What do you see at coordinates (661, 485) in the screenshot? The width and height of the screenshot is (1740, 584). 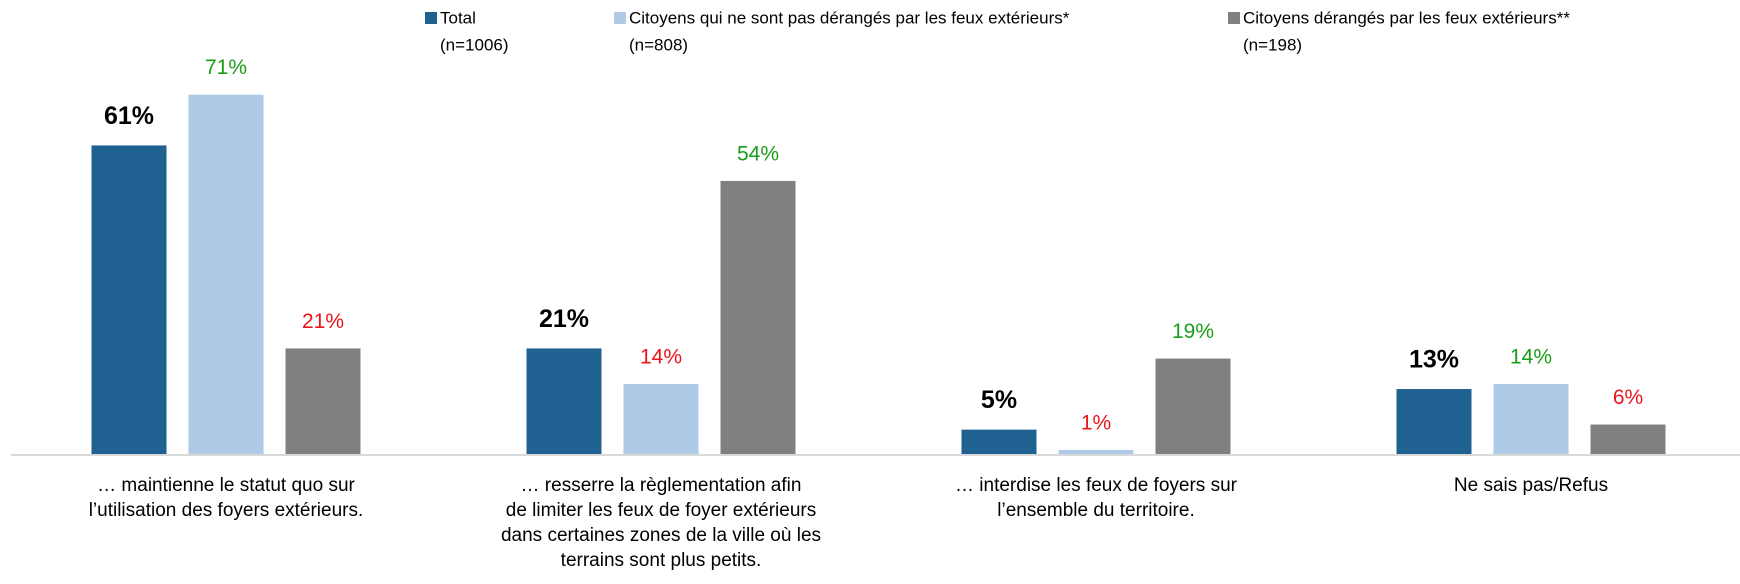 I see `category-label: … resserre la règlementation afin` at bounding box center [661, 485].